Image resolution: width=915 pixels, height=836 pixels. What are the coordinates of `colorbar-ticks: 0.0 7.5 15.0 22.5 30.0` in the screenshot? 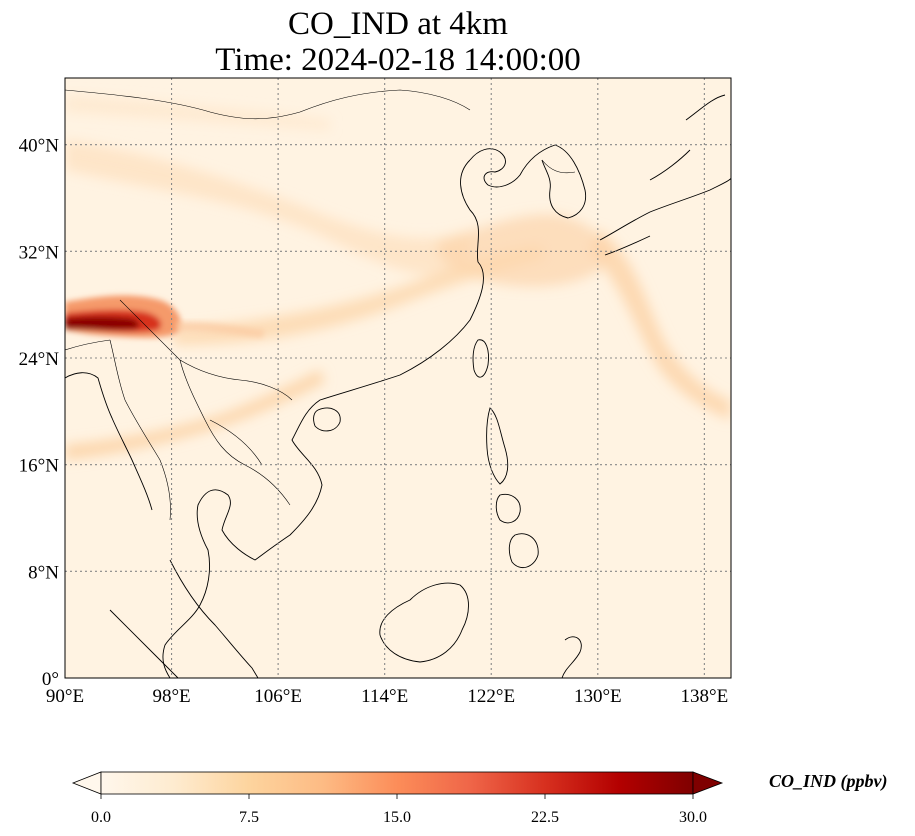 It's located at (399, 810).